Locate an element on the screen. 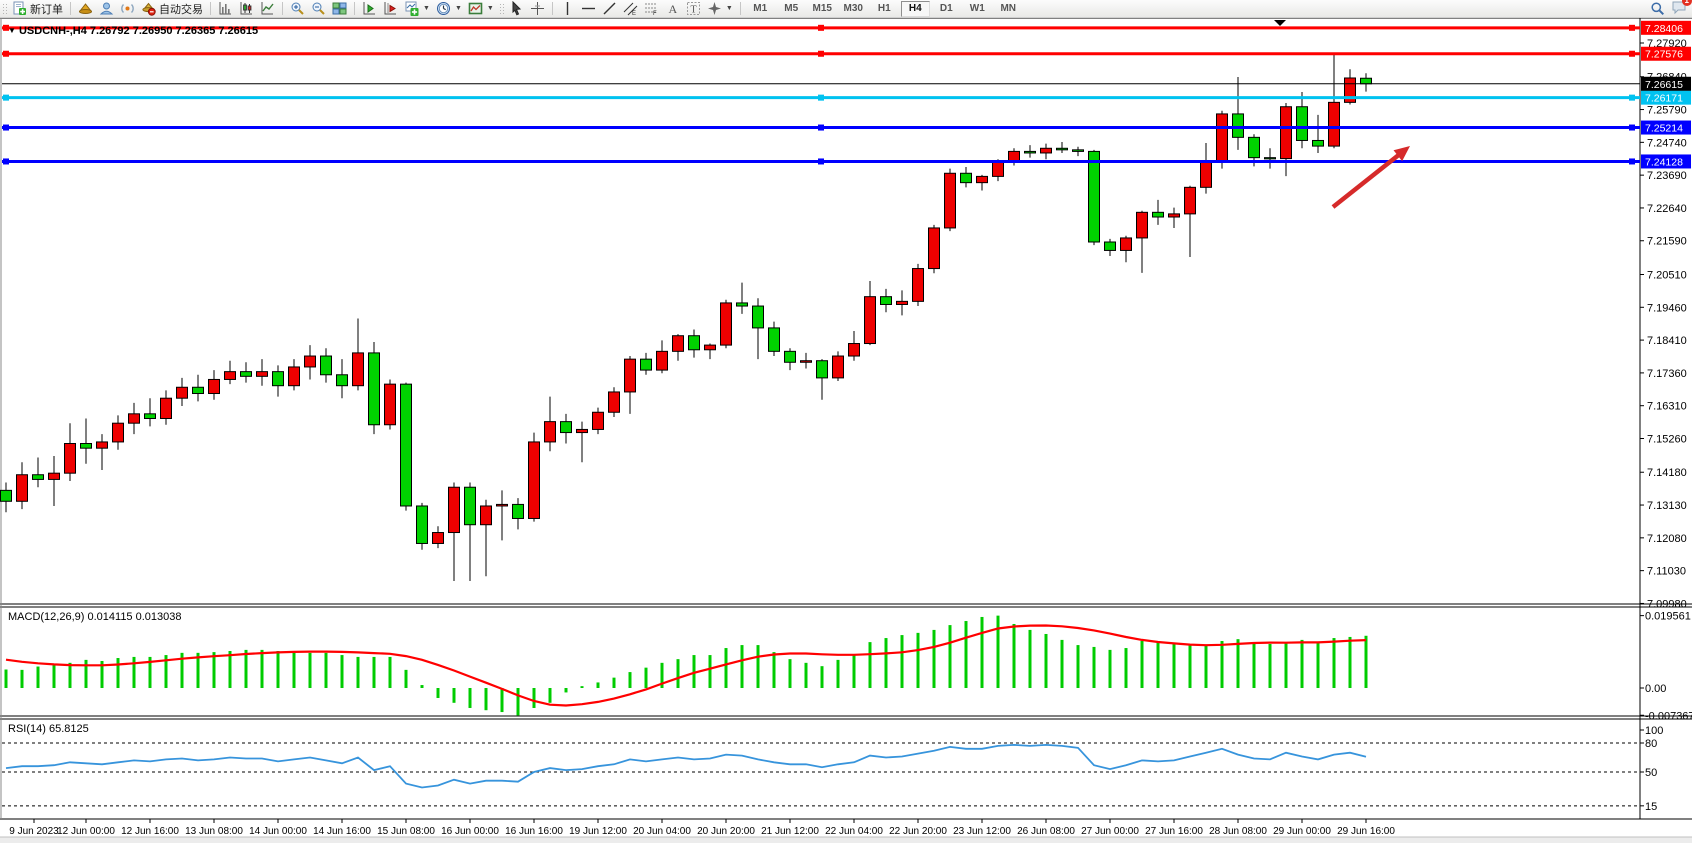  fibonacci-tool-button: F is located at coordinates (651, 9).